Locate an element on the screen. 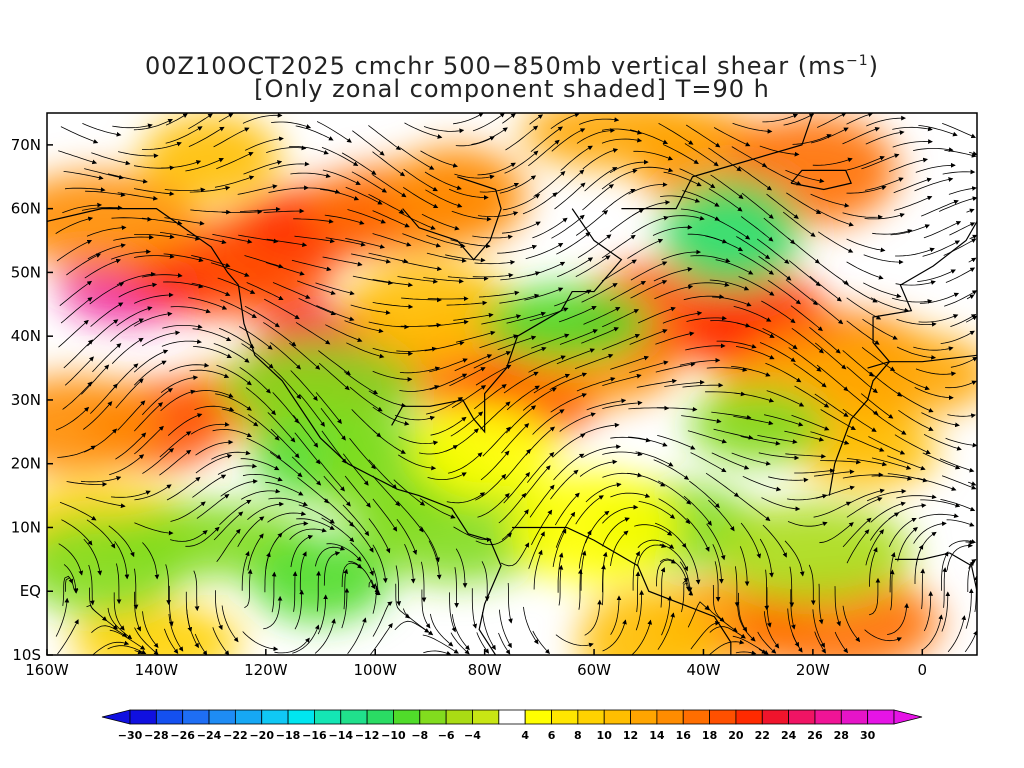  colorbar-label: −16 is located at coordinates (314, 735).